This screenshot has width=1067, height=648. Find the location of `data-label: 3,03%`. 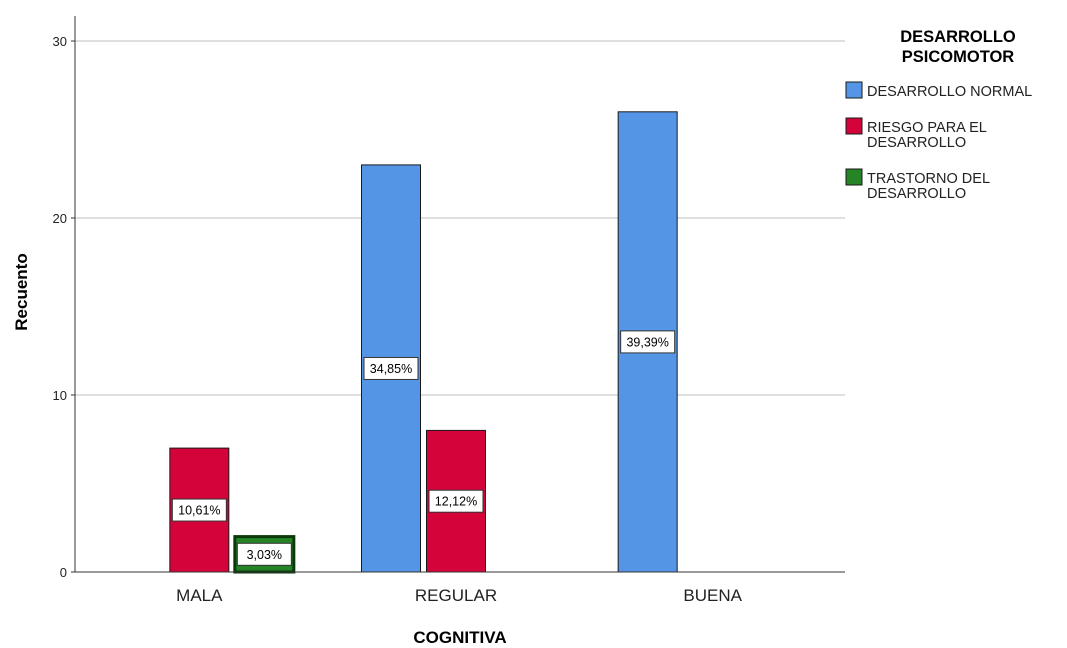

data-label: 3,03% is located at coordinates (264, 555).